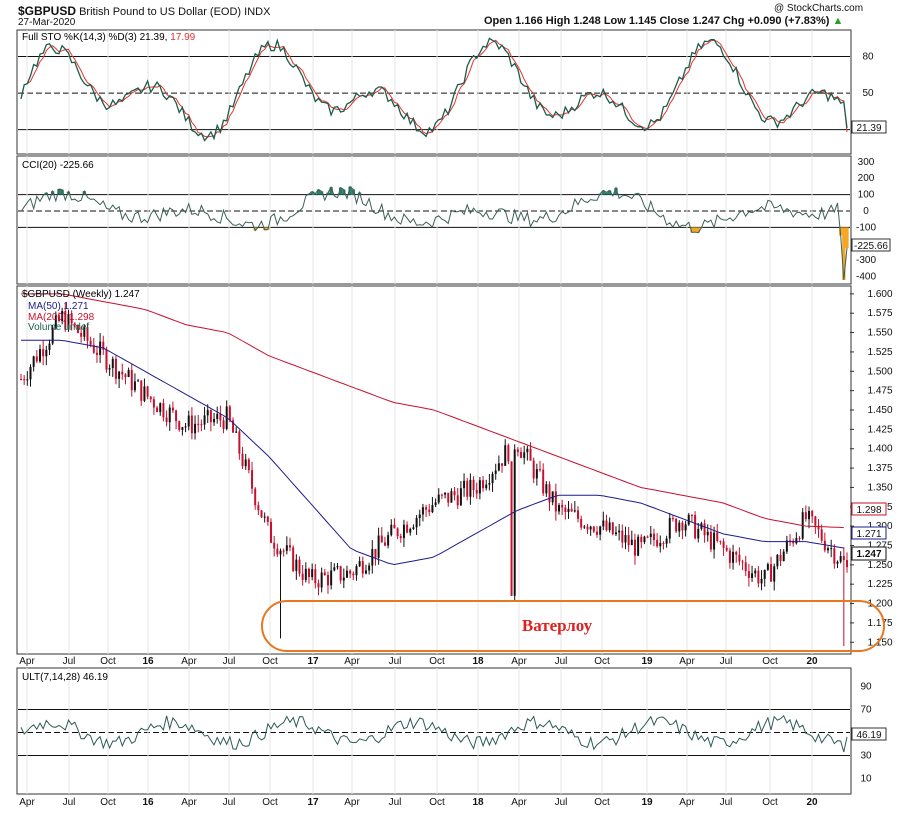 The image size is (922, 840). What do you see at coordinates (879, 449) in the screenshot?
I see `price-tick-label: 1.400` at bounding box center [879, 449].